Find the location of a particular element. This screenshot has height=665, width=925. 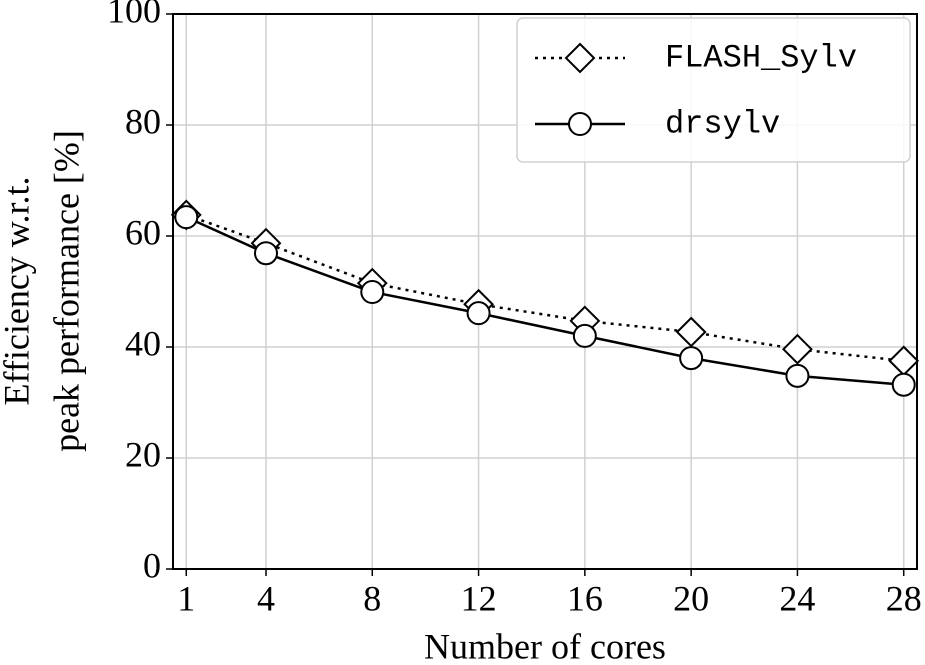

x-tick-label: 1 is located at coordinates (186, 598).